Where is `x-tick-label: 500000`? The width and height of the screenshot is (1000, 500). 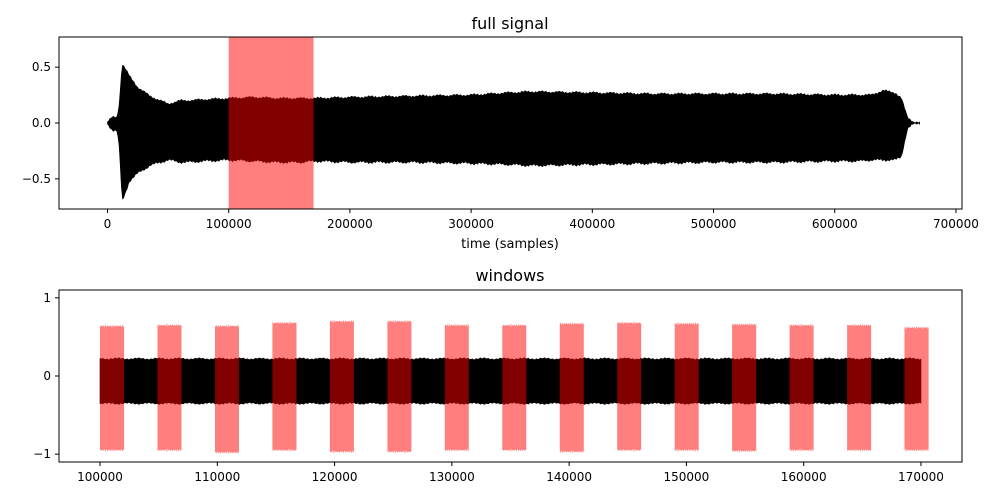
x-tick-label: 500000 is located at coordinates (714, 224).